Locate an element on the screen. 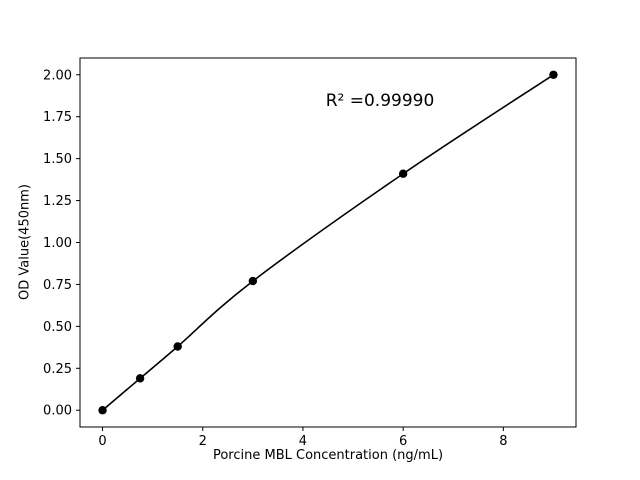  y-axis-label: OD Value(450nm) is located at coordinates (25, 242).